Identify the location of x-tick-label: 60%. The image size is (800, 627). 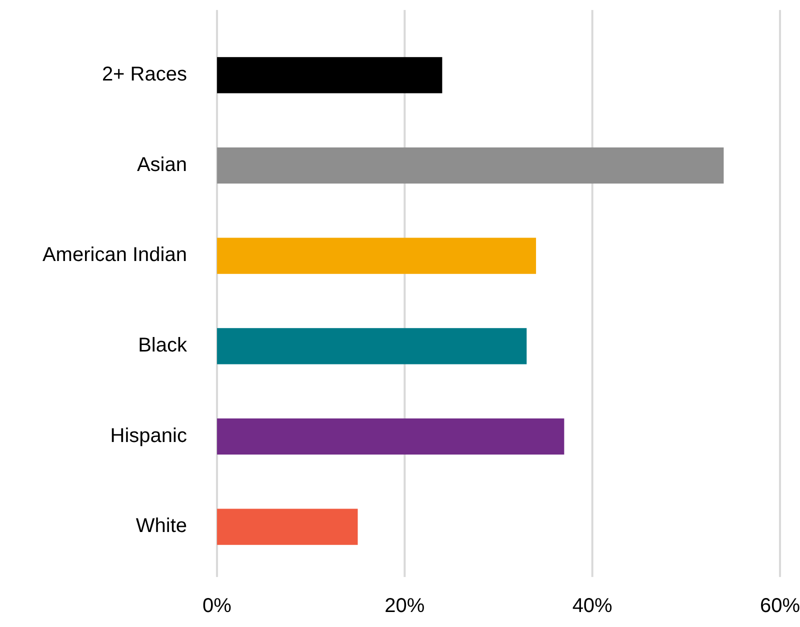
(780, 606).